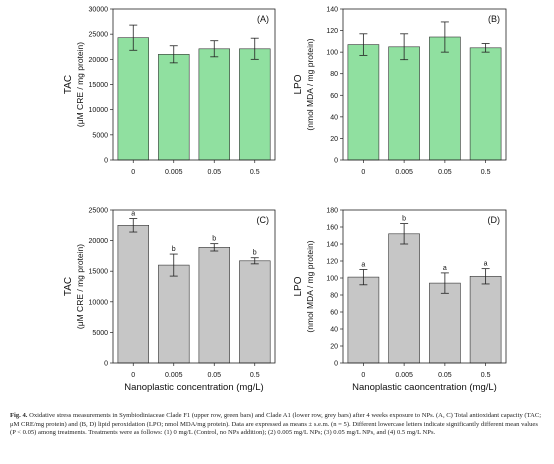  Describe the element at coordinates (19, 415) in the screenshot. I see `caption-label: Fig. 4.` at that location.